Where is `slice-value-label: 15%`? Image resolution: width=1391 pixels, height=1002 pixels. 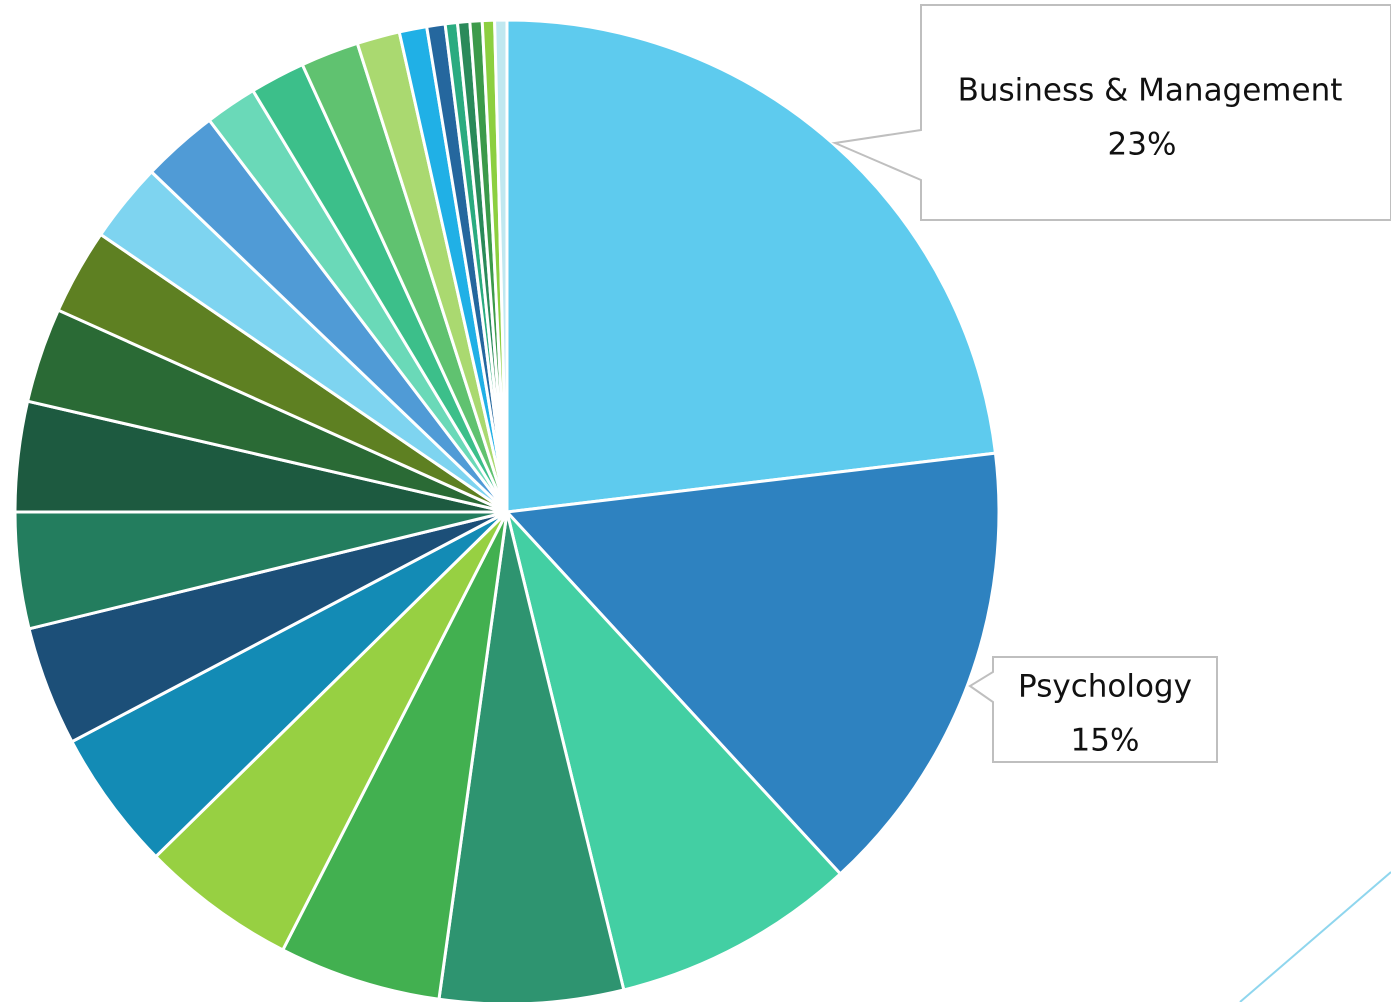
slice-value-label: 15% is located at coordinates (1105, 741).